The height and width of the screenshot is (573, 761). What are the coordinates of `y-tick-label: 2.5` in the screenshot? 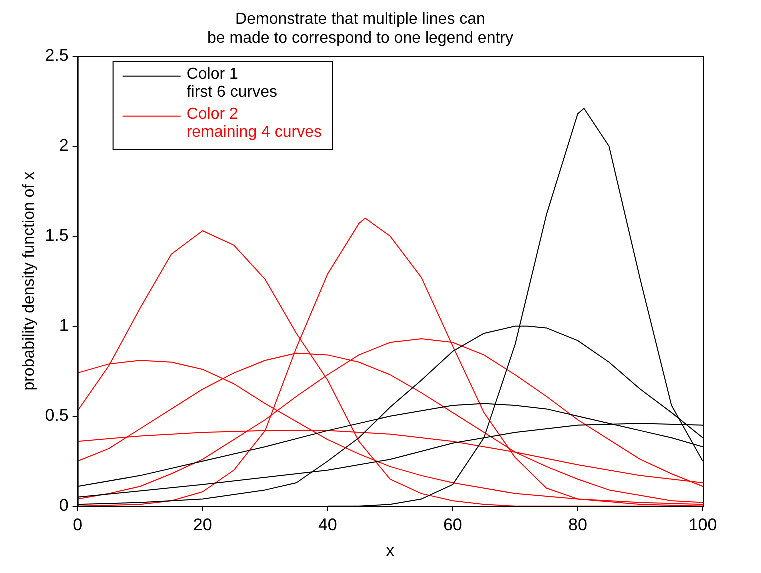 It's located at (57, 56).